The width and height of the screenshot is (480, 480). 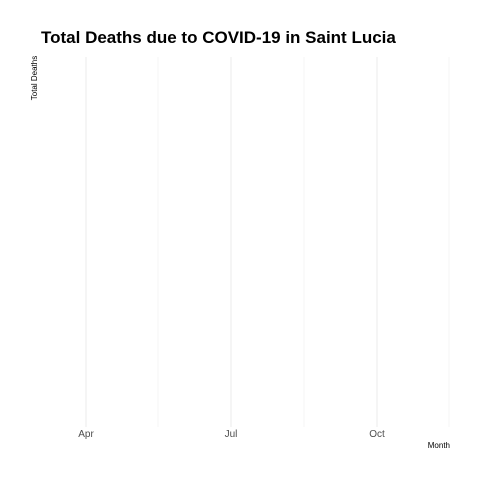 What do you see at coordinates (34, 78) in the screenshot?
I see `y-axis-label: Total Deaths` at bounding box center [34, 78].